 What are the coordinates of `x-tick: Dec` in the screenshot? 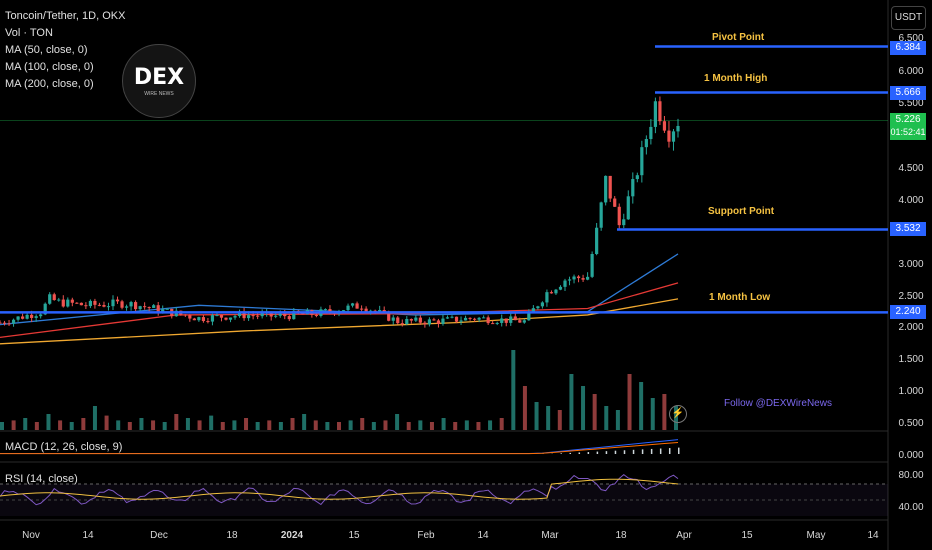 It's located at (159, 535).